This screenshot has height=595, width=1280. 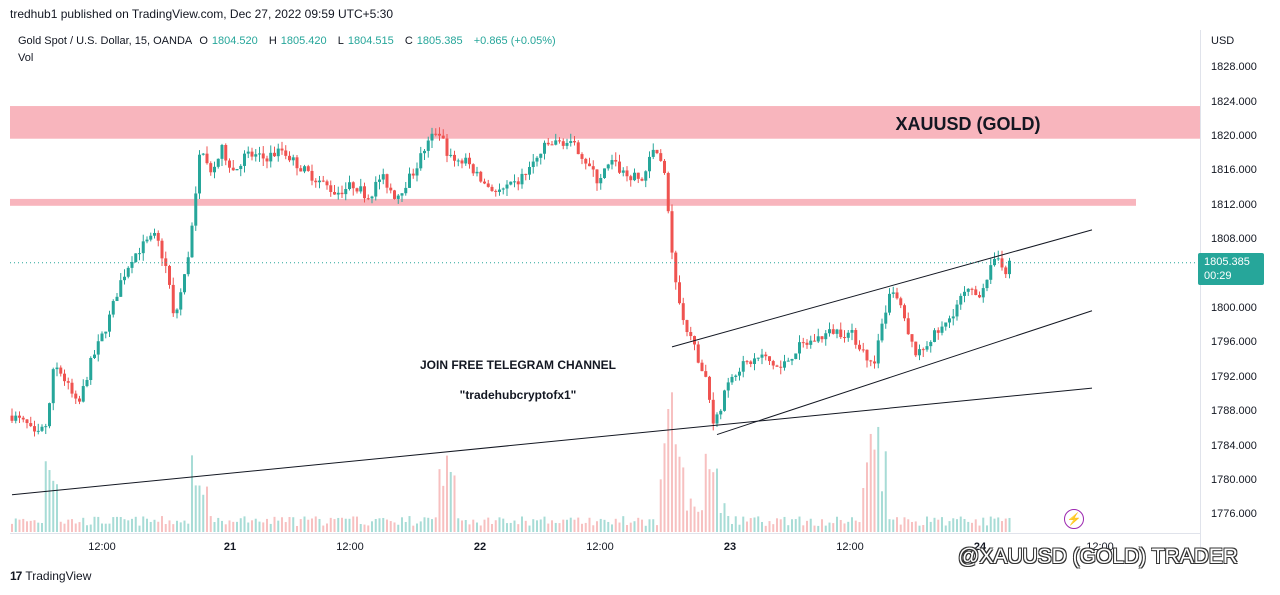 What do you see at coordinates (50, 576) in the screenshot?
I see `tradingview-brand: 17 TradingView` at bounding box center [50, 576].